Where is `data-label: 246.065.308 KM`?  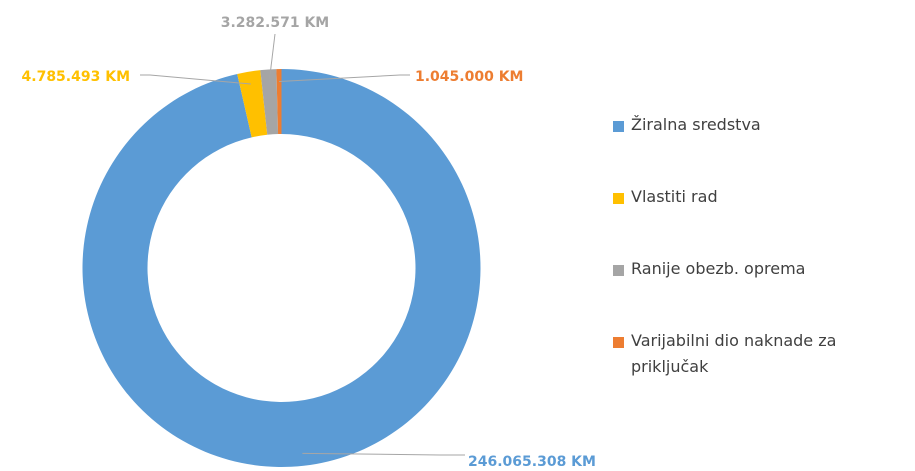 data-label: 246.065.308 KM is located at coordinates (532, 462).